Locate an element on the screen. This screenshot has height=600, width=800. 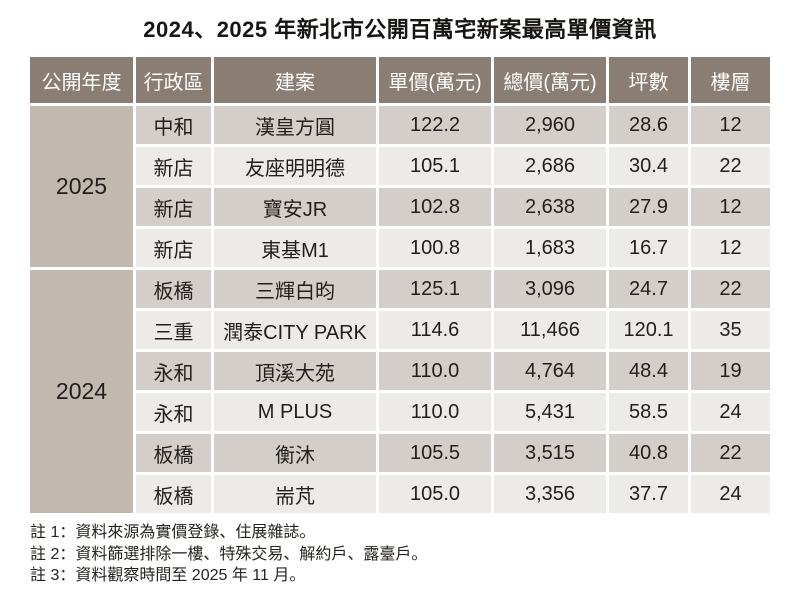
cell-total-price: 2,686 is located at coordinates (550, 166).